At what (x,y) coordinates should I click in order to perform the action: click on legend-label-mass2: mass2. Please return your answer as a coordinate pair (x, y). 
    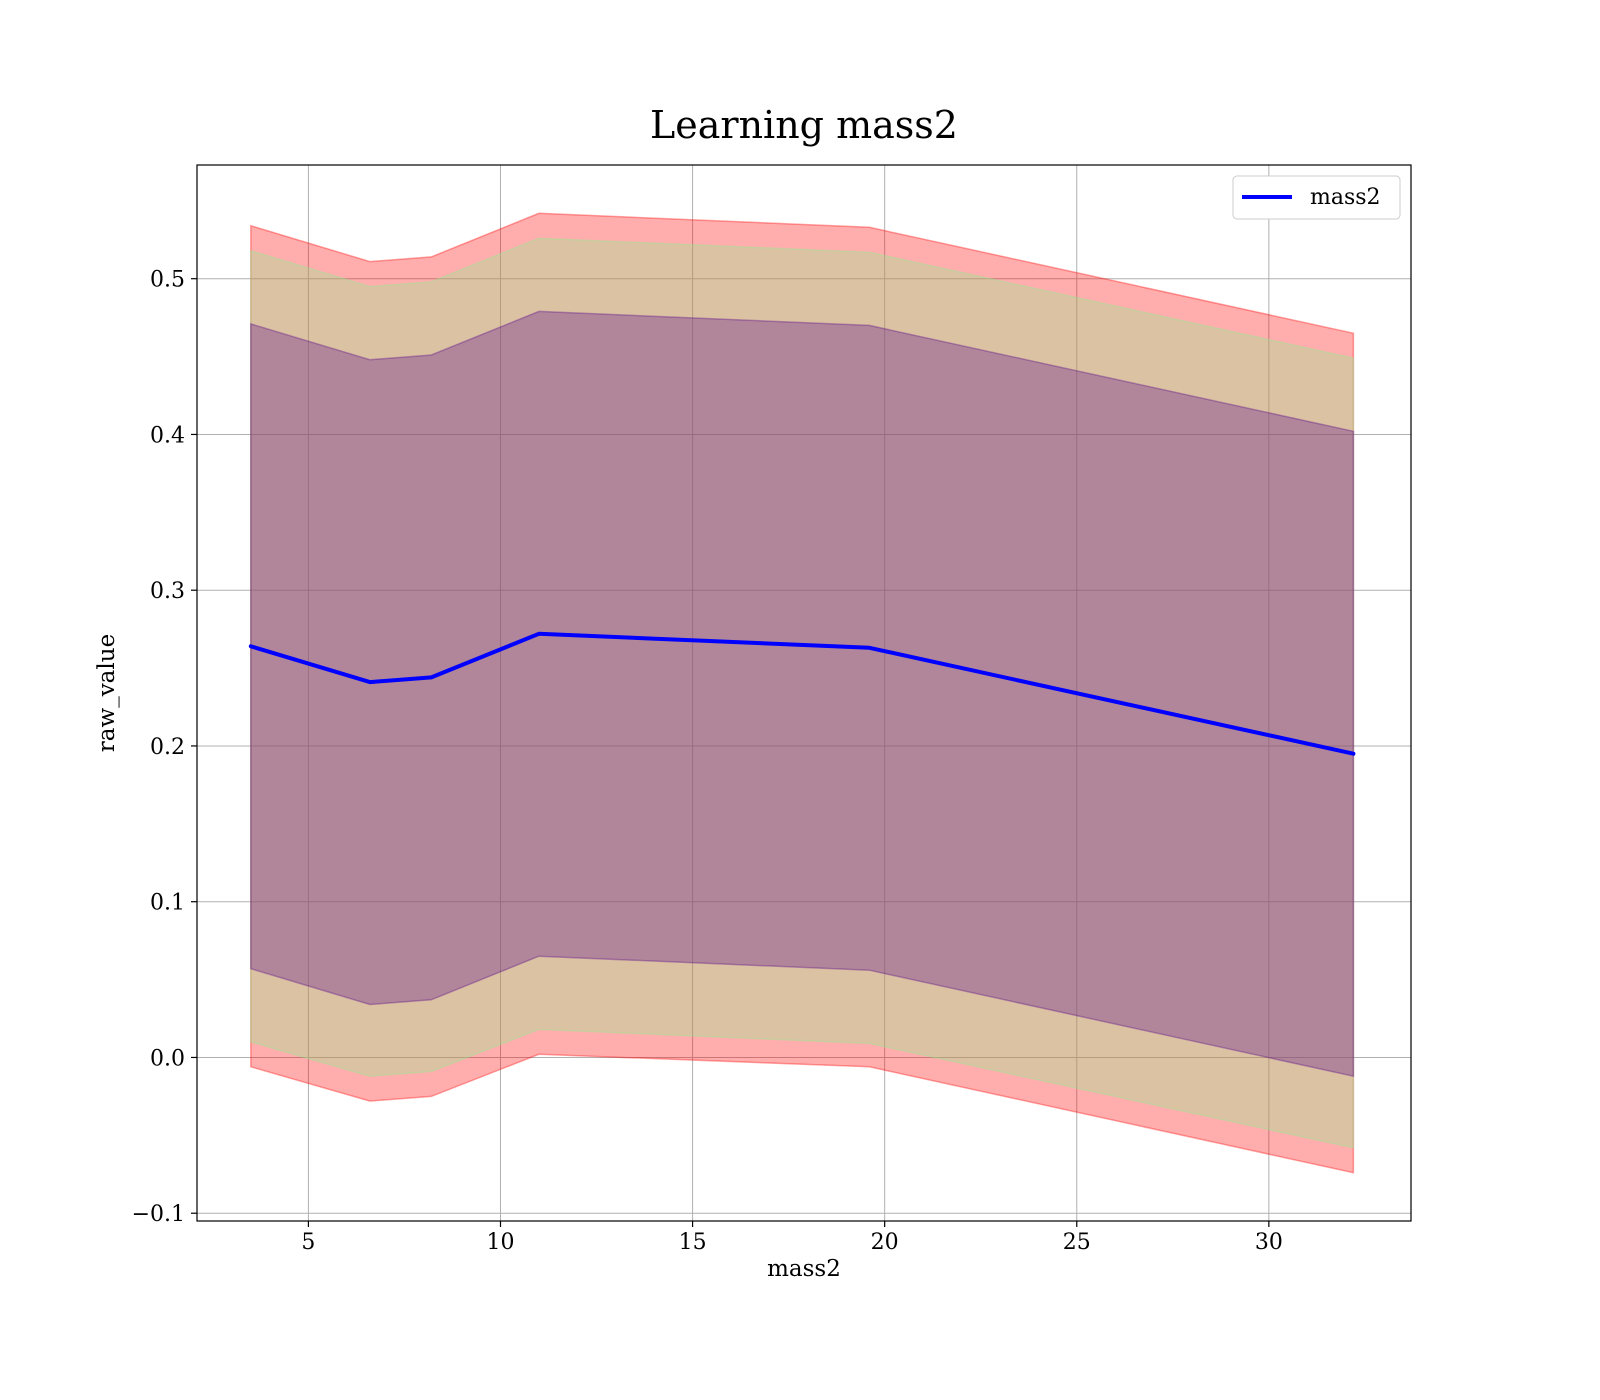
    Looking at the image, I should click on (1345, 197).